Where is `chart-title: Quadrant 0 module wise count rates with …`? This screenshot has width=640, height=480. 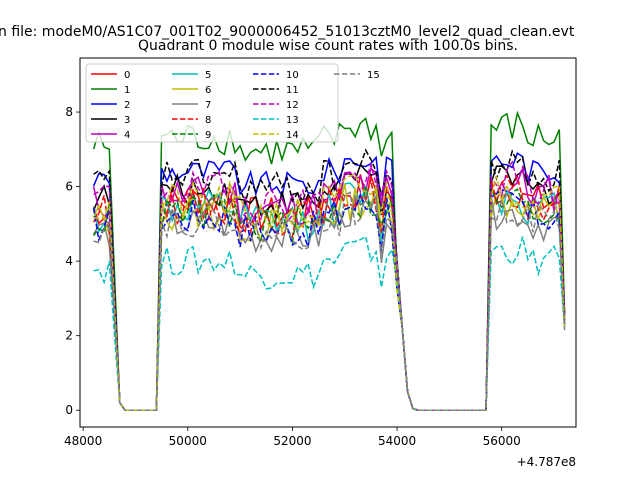 chart-title: Quadrant 0 module wise count rates with … is located at coordinates (328, 46).